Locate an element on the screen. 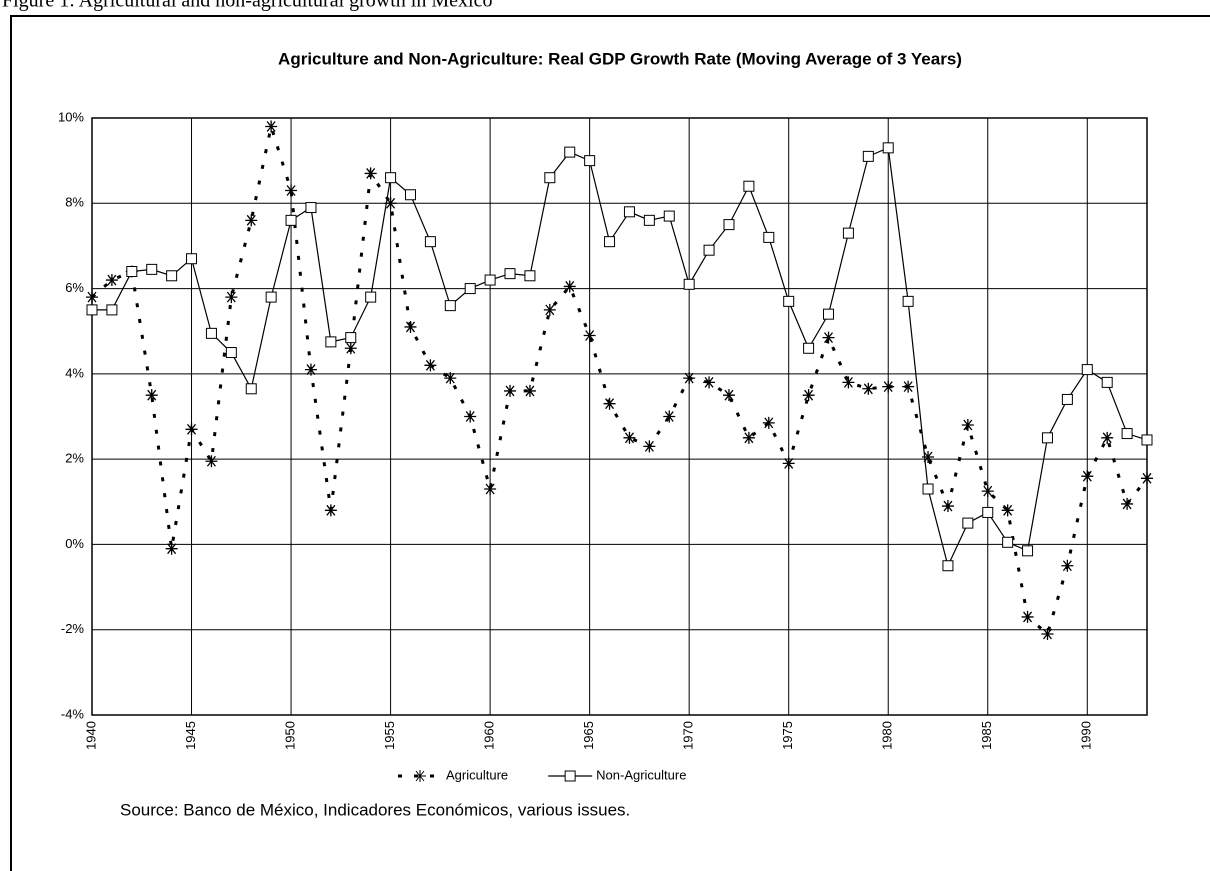 The height and width of the screenshot is (871, 1210). x-tick-label: 1970 is located at coordinates (688, 735).